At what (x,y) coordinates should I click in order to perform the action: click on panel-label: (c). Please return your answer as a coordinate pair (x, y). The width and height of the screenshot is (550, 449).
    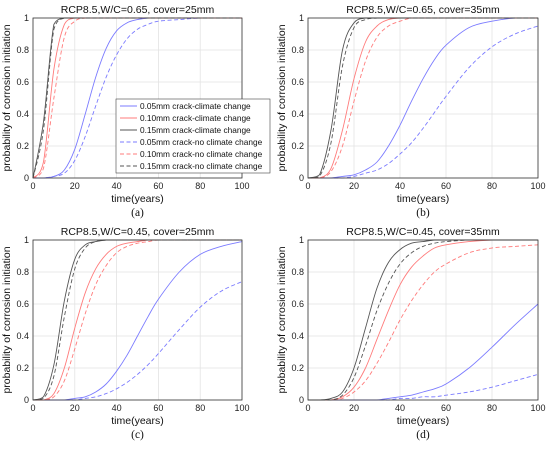
    Looking at the image, I should click on (137, 435).